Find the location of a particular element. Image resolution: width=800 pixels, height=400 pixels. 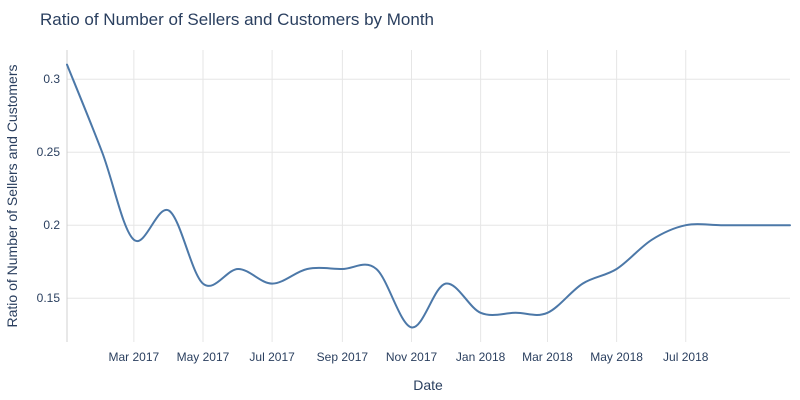

y-tick-label: 0.15 is located at coordinates (49, 298).